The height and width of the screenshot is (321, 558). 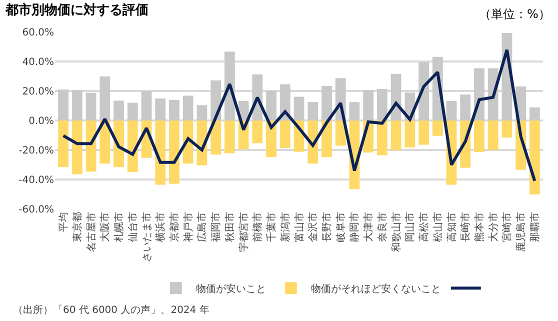 I want to click on y-tick-label: -40.0%, so click(x=36, y=180).